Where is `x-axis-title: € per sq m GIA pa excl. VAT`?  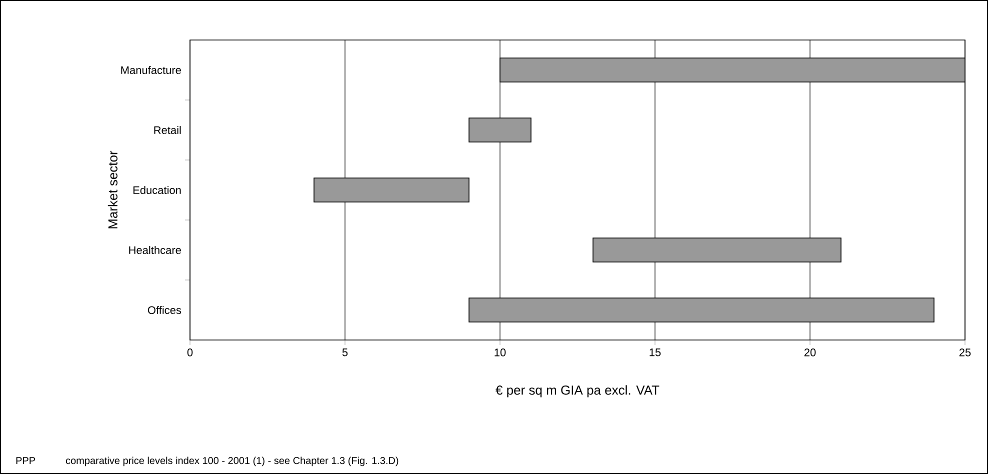 x-axis-title: € per sq m GIA pa excl. VAT is located at coordinates (578, 391).